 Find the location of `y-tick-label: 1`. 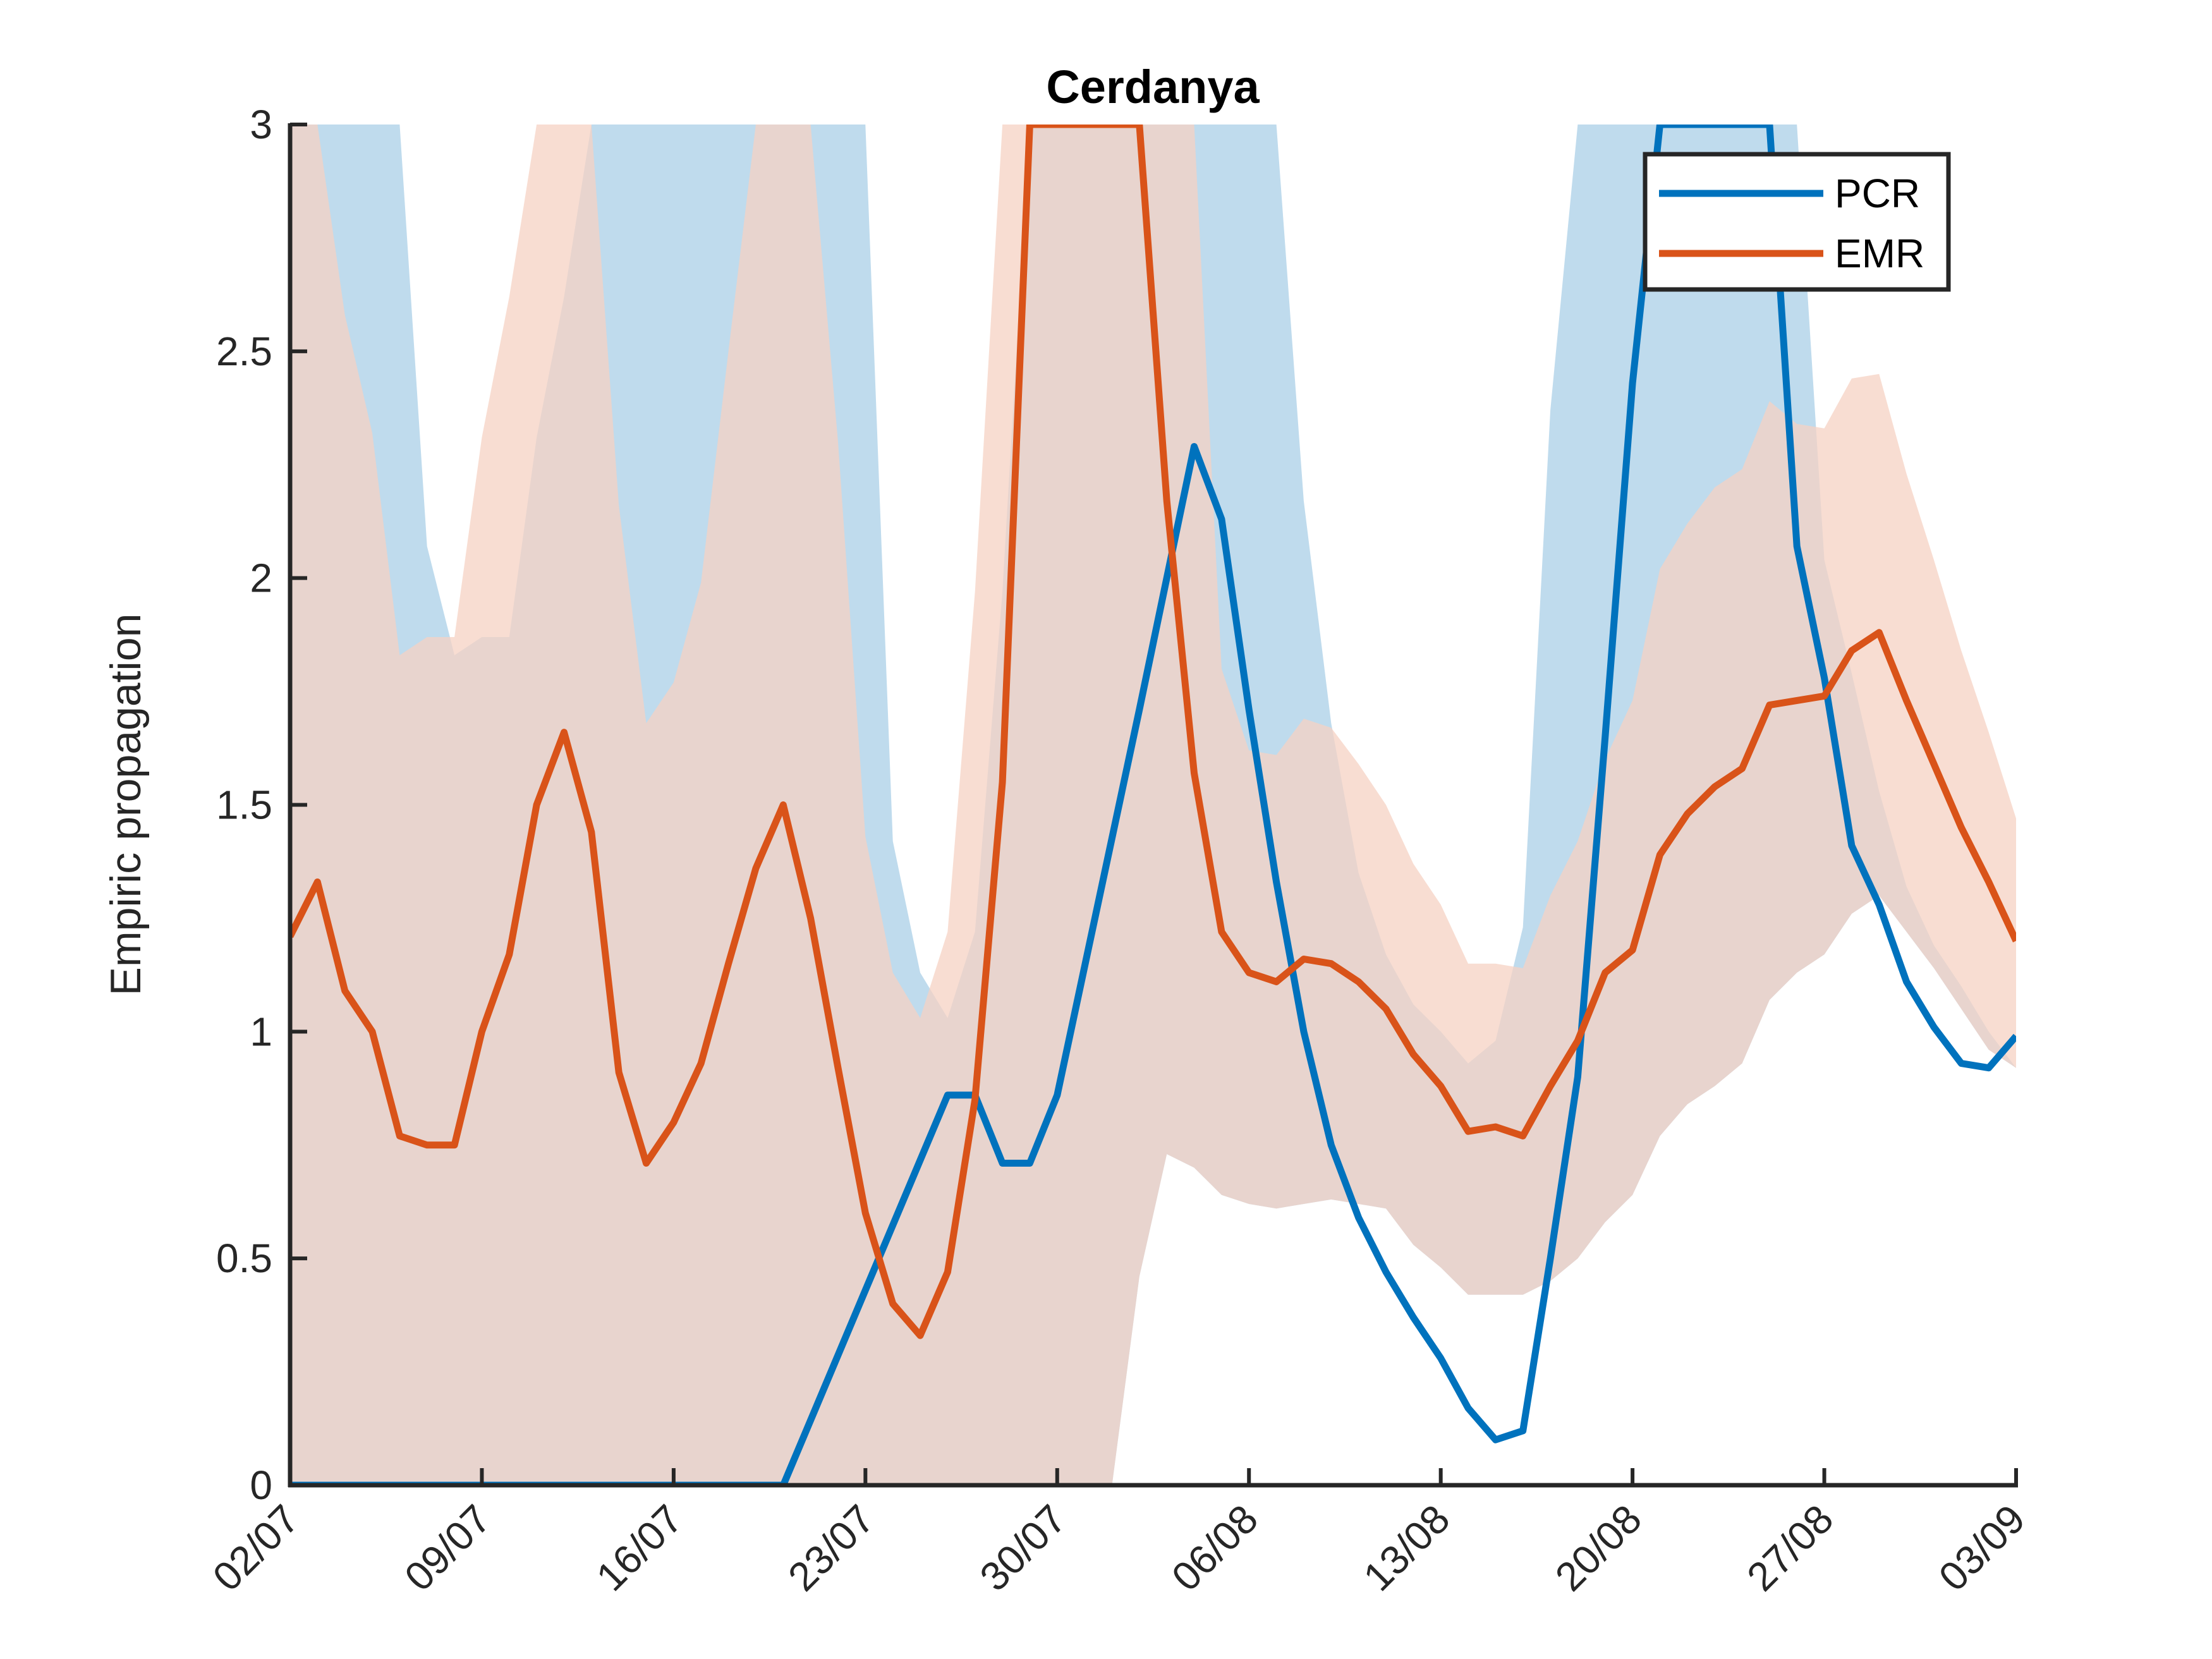

y-tick-label: 1 is located at coordinates (261, 1031).